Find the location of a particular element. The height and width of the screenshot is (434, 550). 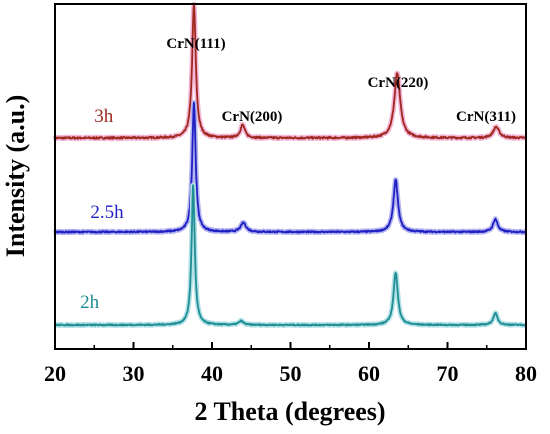

x-axis-label: 2 Theta (degrees) is located at coordinates (289, 411).